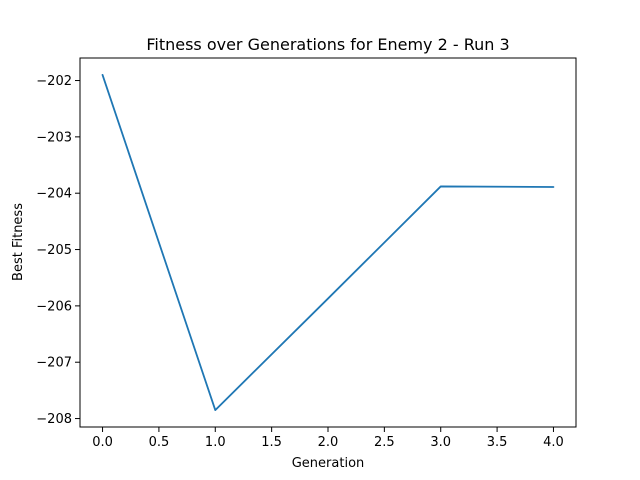 The height and width of the screenshot is (480, 640). What do you see at coordinates (54, 306) in the screenshot?
I see `y-tick-label: −206` at bounding box center [54, 306].